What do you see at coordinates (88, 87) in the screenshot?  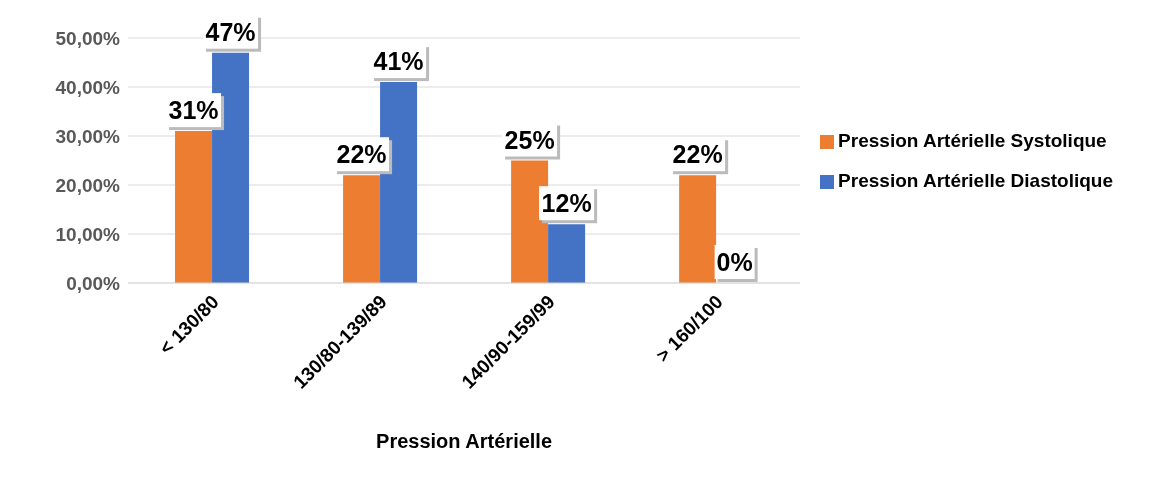 I see `y-tick-label: 40,00%` at bounding box center [88, 87].